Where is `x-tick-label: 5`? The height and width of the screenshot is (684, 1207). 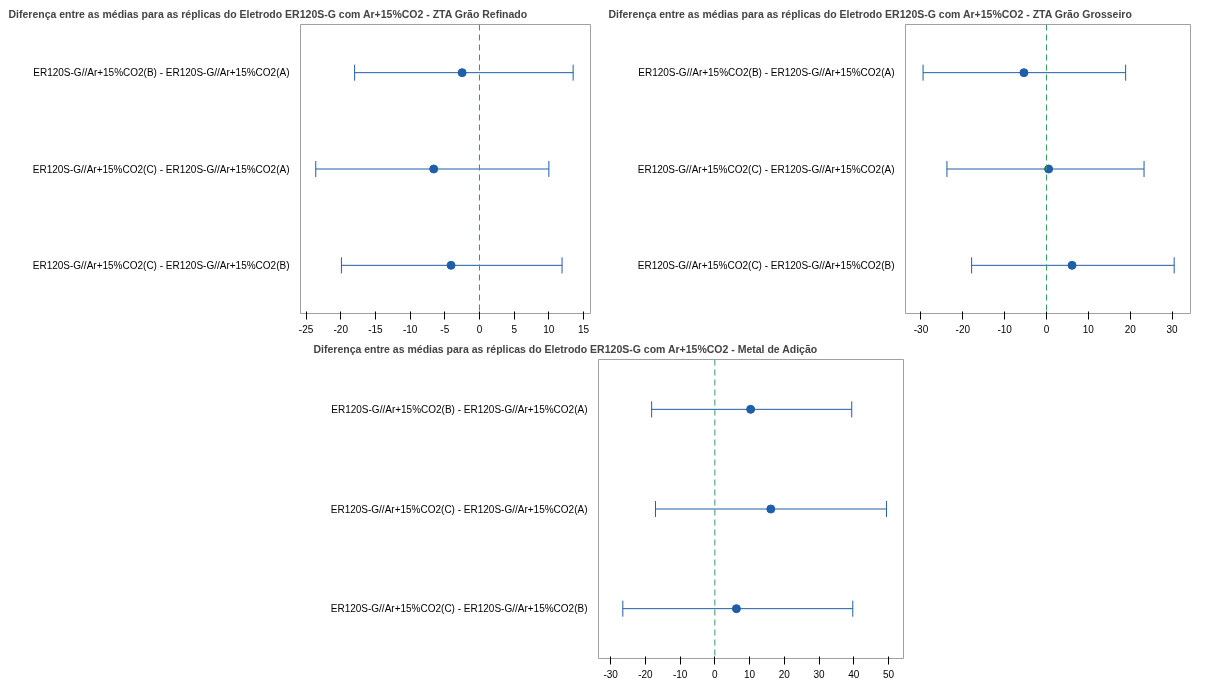 x-tick-label: 5 is located at coordinates (514, 329).